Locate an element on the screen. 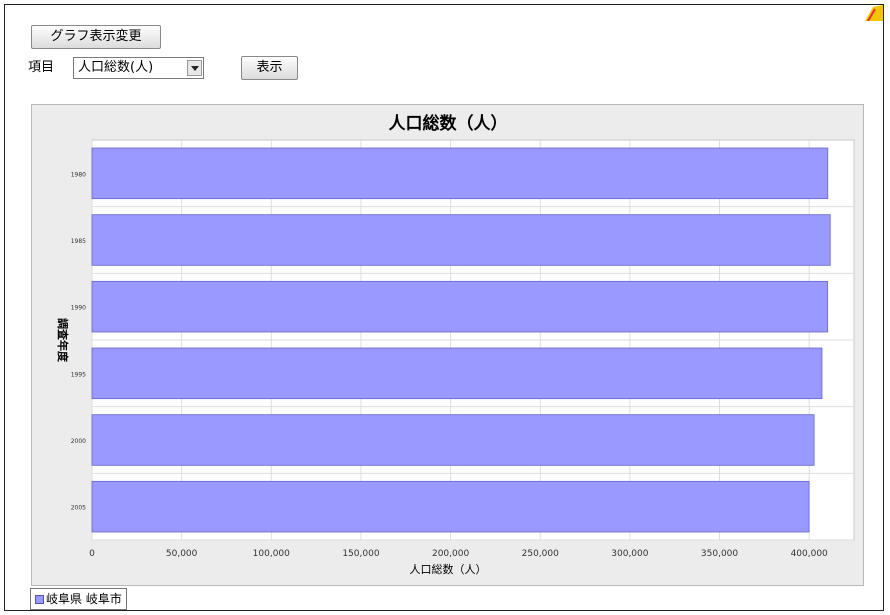 The height and width of the screenshot is (615, 890). x-tick-label: 300,000 is located at coordinates (629, 554).